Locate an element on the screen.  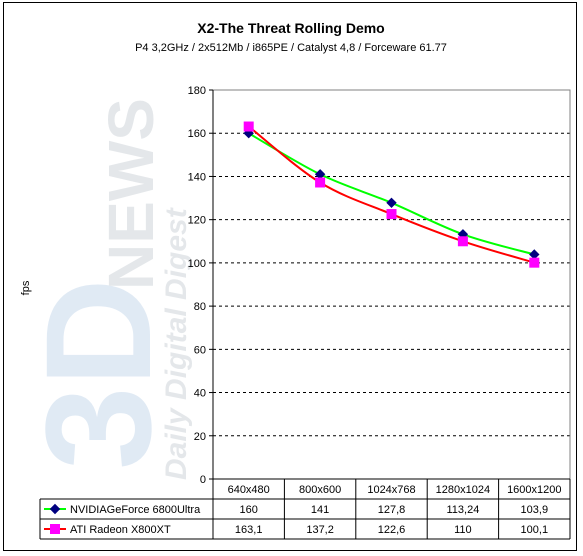
x-category-label: 1024x768 is located at coordinates (391, 490).